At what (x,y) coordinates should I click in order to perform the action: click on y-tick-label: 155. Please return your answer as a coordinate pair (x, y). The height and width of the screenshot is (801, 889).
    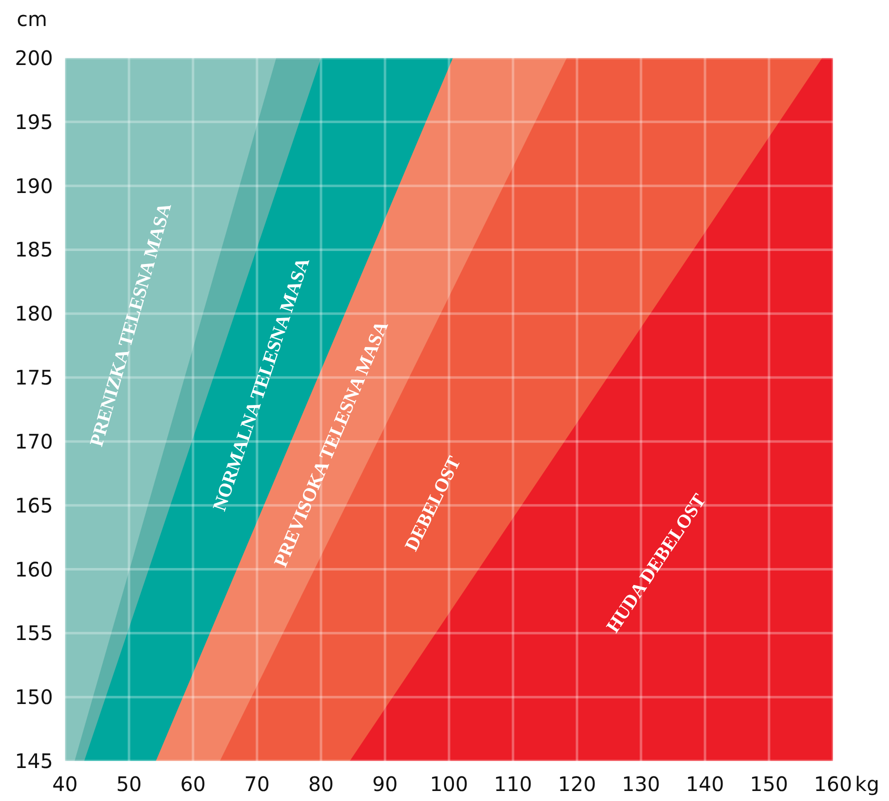
    Looking at the image, I should click on (33, 633).